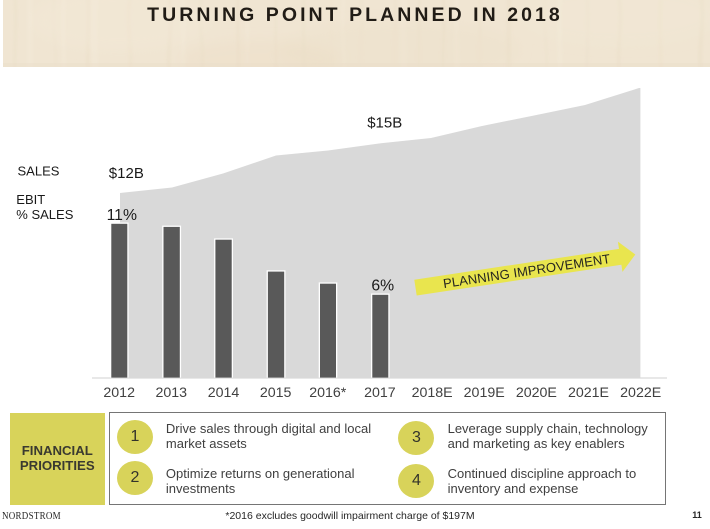 This screenshot has height=529, width=710. I want to click on svg-text: 2022E, so click(640, 393).